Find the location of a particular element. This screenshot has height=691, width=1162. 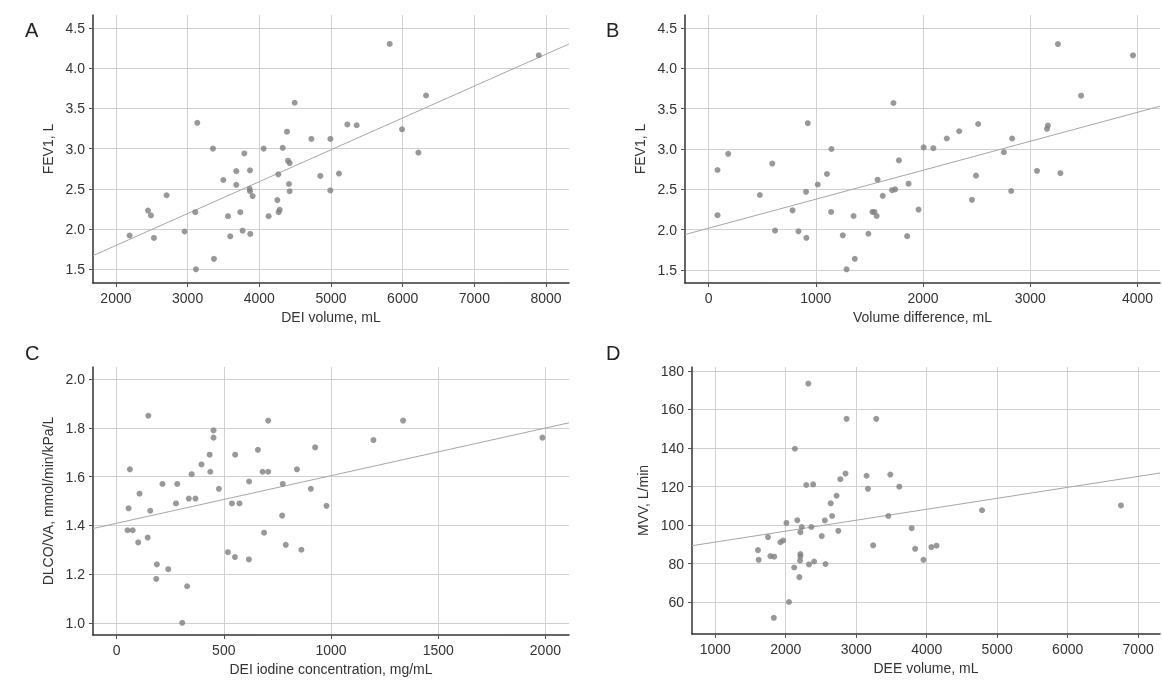

y-tick-label: 180 is located at coordinates (672, 370).